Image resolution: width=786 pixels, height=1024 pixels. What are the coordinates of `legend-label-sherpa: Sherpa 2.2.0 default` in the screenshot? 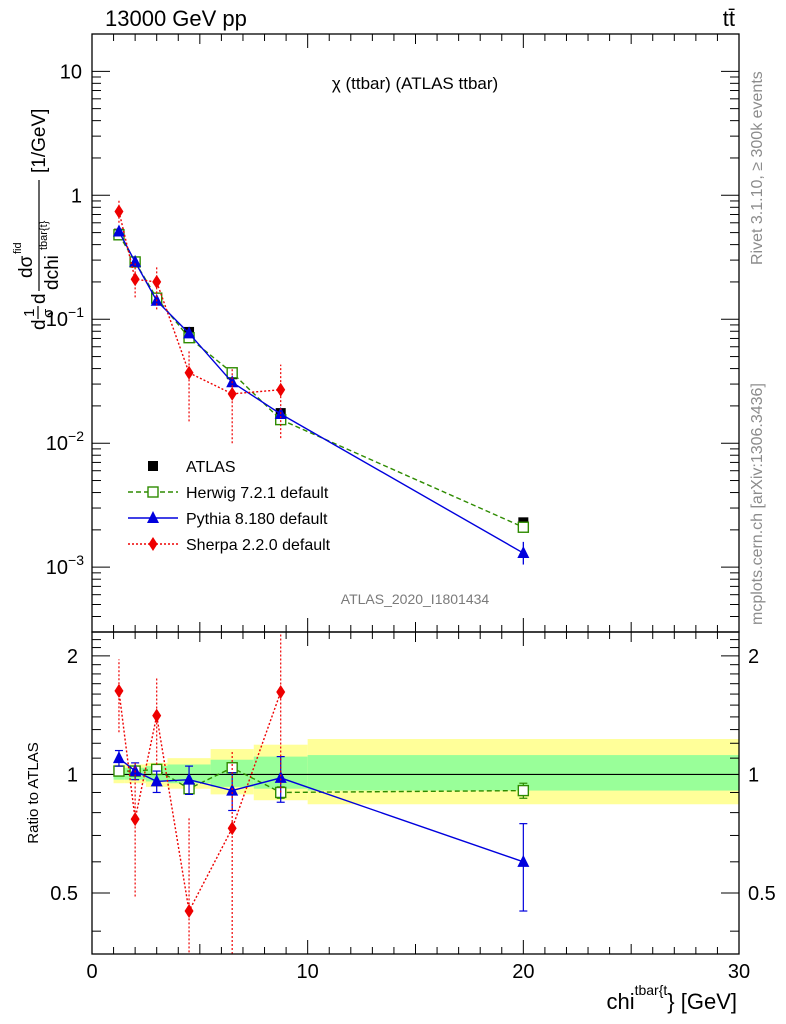 It's located at (258, 545).